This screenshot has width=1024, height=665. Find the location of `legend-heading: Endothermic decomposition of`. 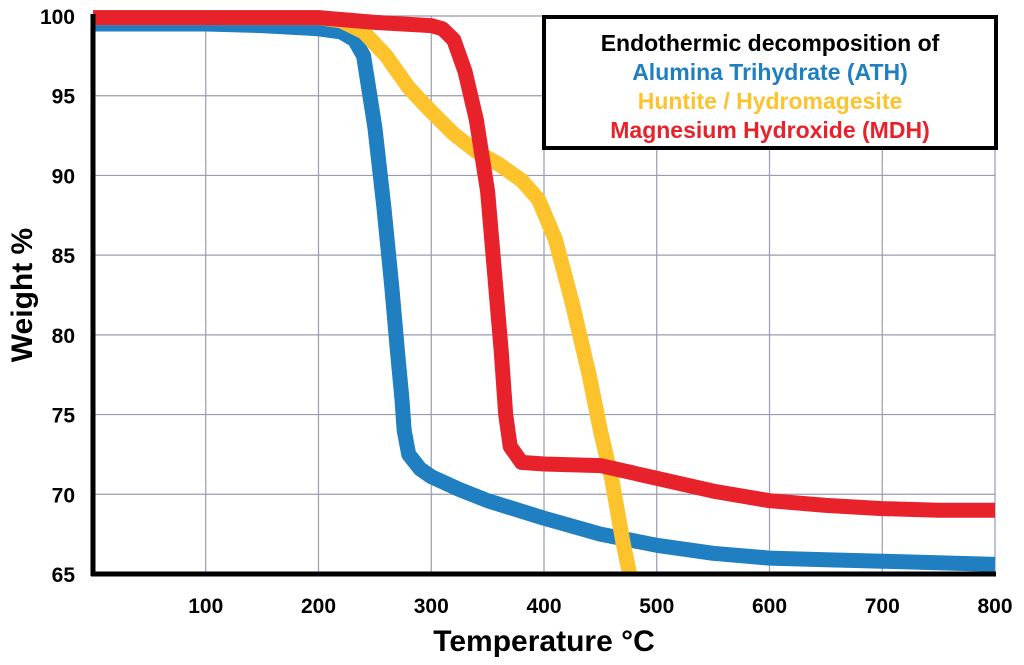

legend-heading: Endothermic decomposition of is located at coordinates (770, 43).